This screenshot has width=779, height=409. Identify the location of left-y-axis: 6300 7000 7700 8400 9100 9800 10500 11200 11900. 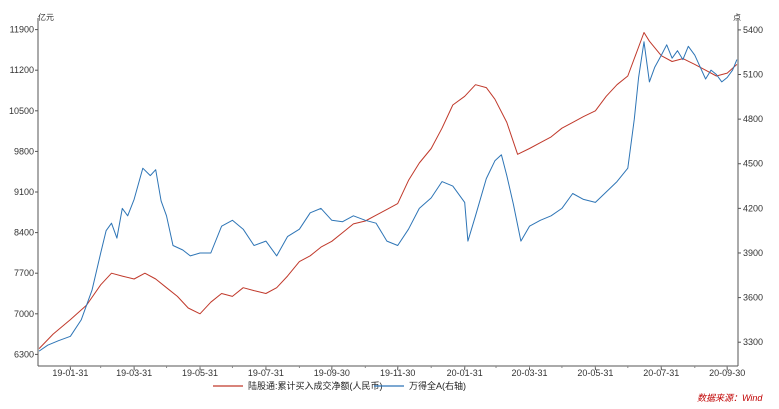
(23, 192).